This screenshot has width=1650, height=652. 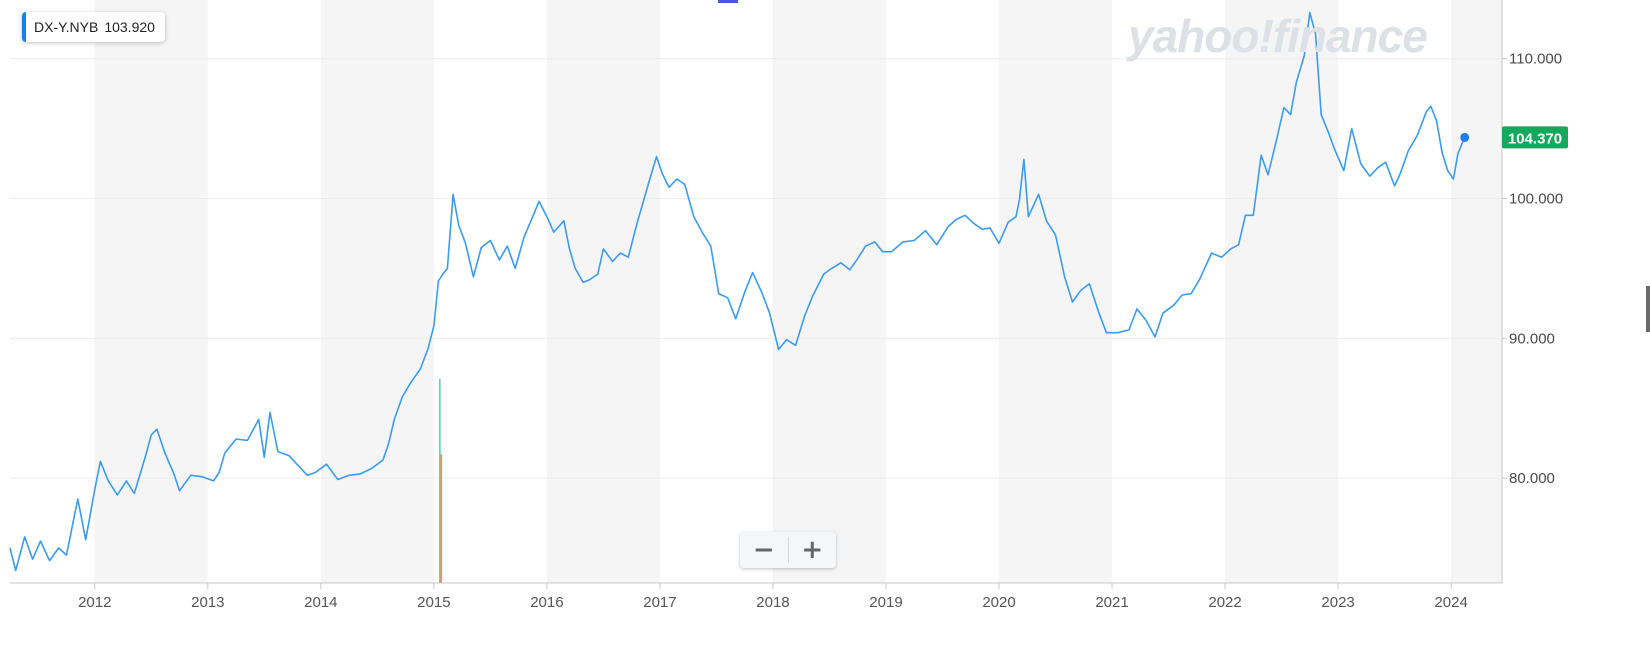 I want to click on zoom-divider, so click(x=788, y=550).